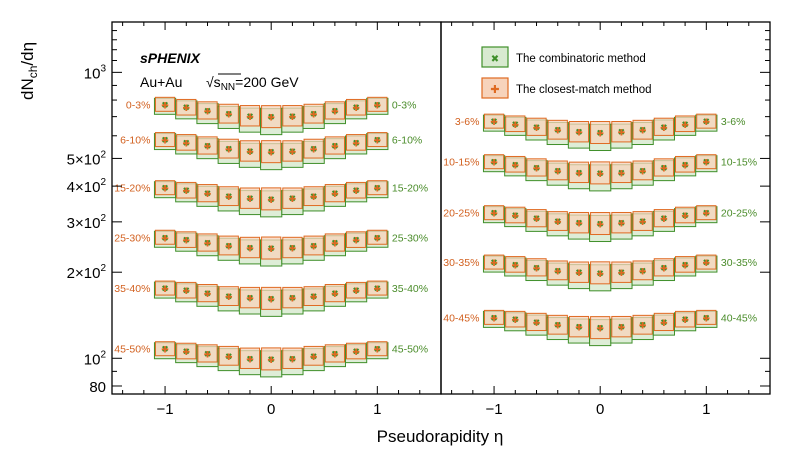 The width and height of the screenshot is (787, 452). What do you see at coordinates (95, 358) in the screenshot?
I see `y-tick-label: 102` at bounding box center [95, 358].